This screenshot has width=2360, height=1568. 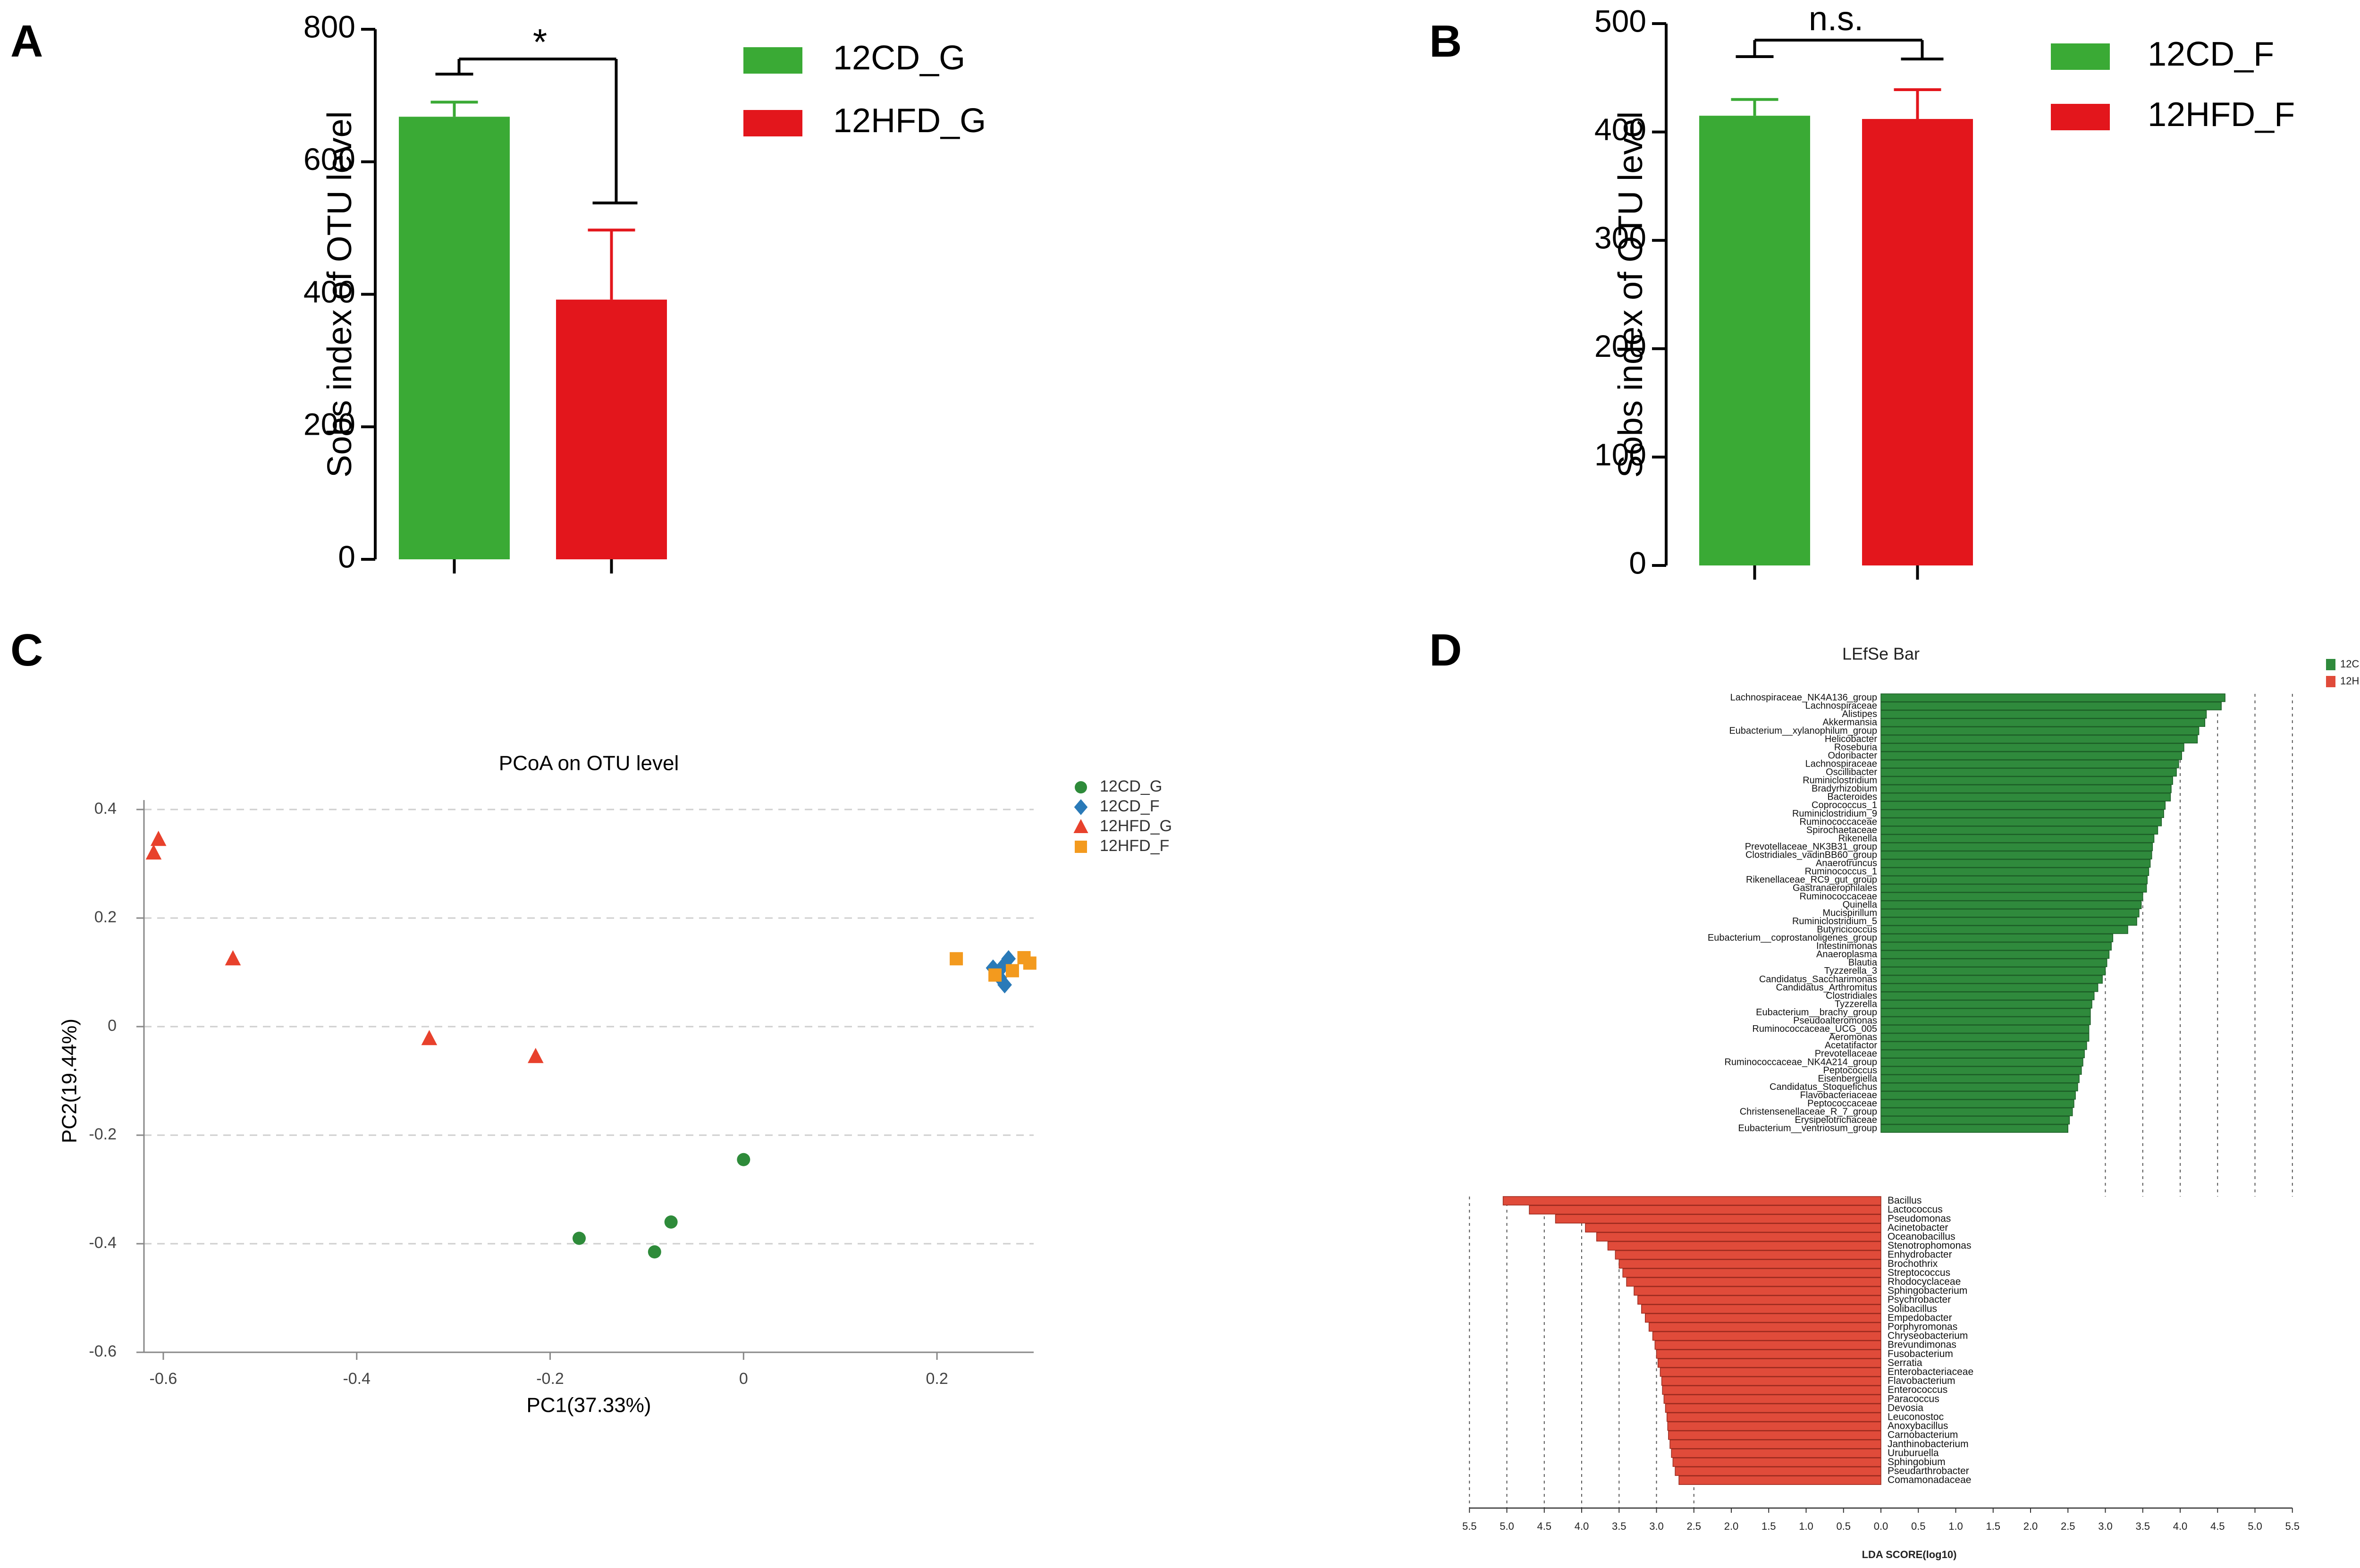 What do you see at coordinates (1921, 1237) in the screenshot?
I see `d-bar-label-12hfd-g: Oceanobacillus` at bounding box center [1921, 1237].